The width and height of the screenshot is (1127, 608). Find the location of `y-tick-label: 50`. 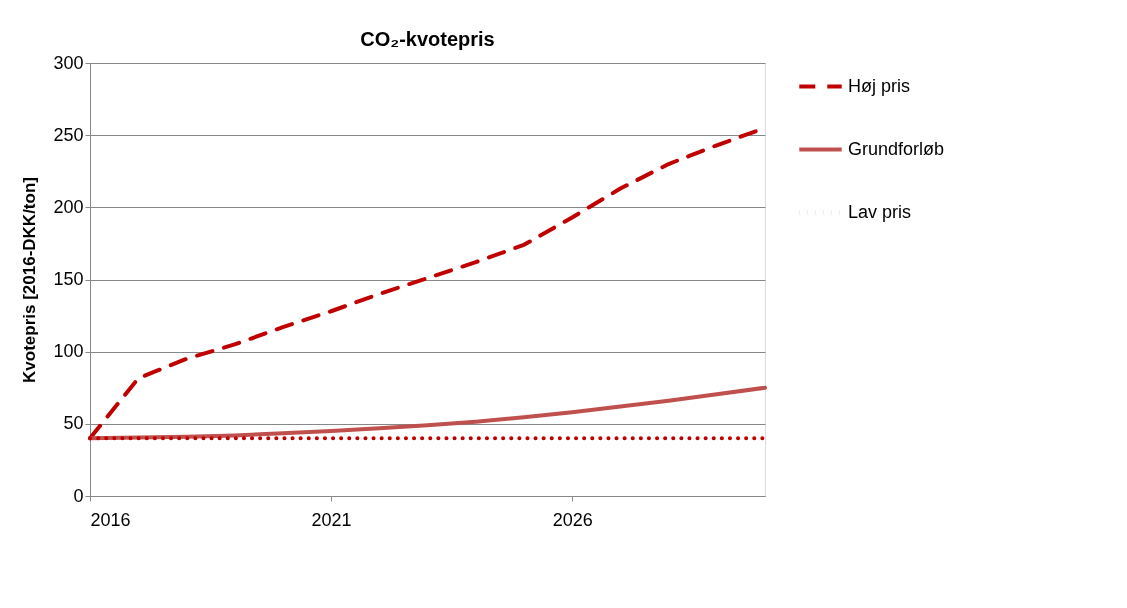

y-tick-label: 50 is located at coordinates (73, 423).